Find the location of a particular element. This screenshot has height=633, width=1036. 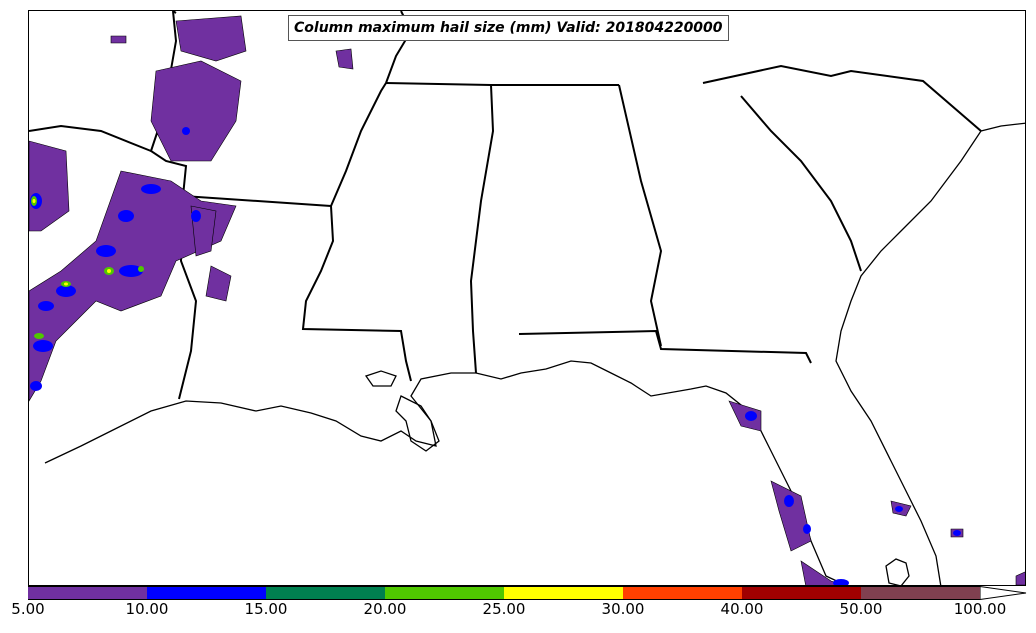

boundary-ar-ms-river is located at coordinates (168, 104).